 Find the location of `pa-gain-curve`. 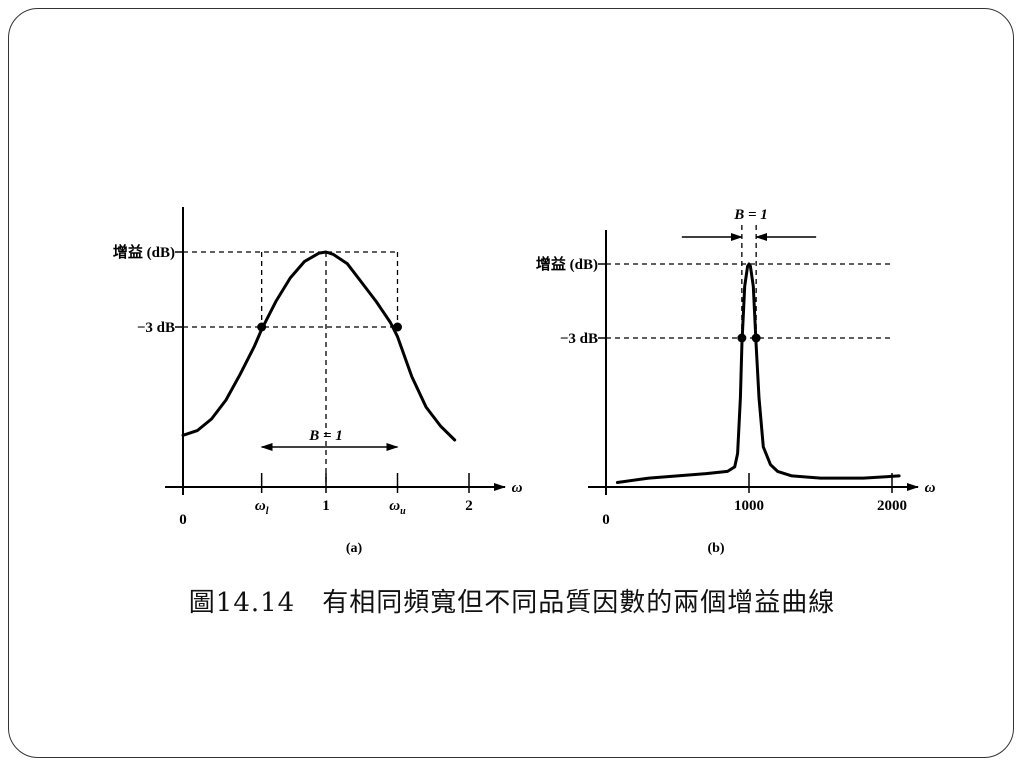

pa-gain-curve is located at coordinates (319, 346).